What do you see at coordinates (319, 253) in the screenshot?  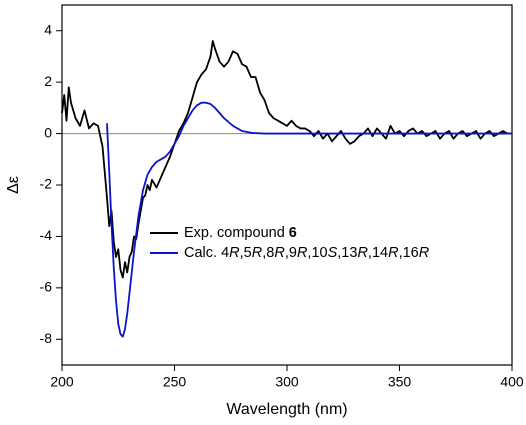 I see `legend-text: 10` at bounding box center [319, 253].